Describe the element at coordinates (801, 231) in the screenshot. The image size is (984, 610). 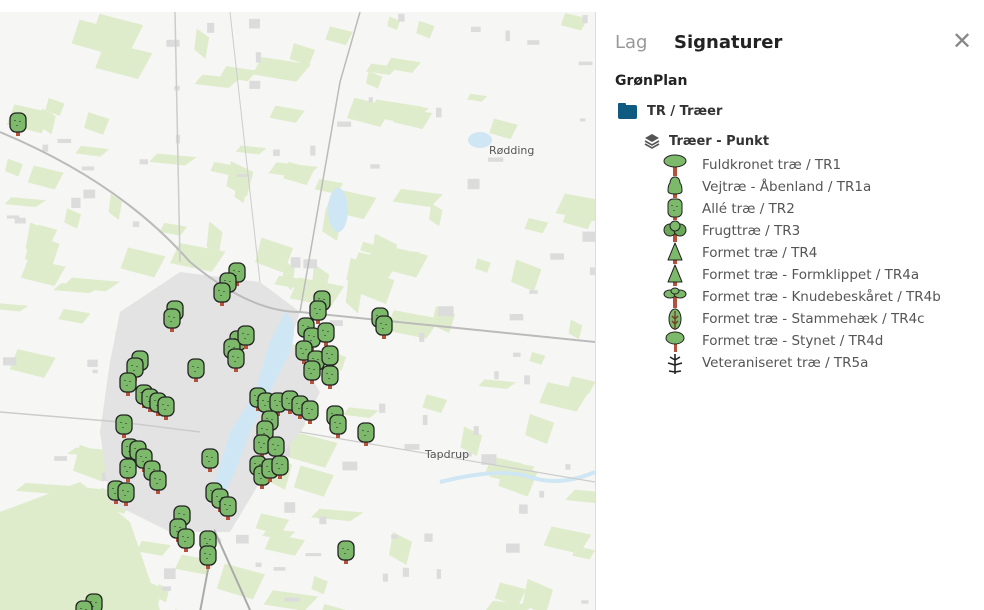
I see `legend-item: Frugttræ / TR3` at that location.